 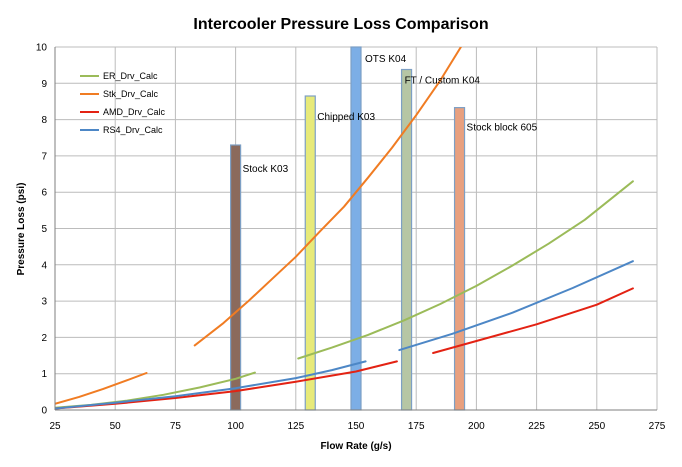 What do you see at coordinates (416, 426) in the screenshot?
I see `x-tick-label: 175` at bounding box center [416, 426].